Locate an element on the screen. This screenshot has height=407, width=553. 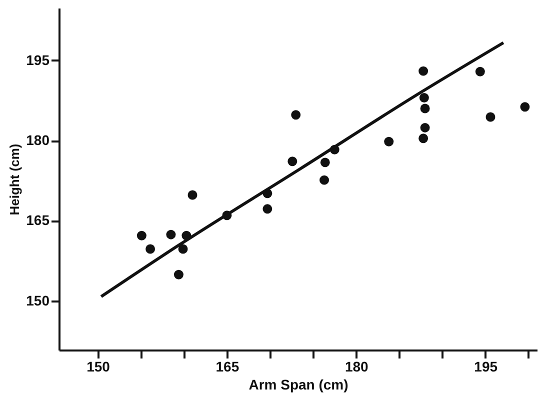
y-tick-label: 150 is located at coordinates (38, 300).